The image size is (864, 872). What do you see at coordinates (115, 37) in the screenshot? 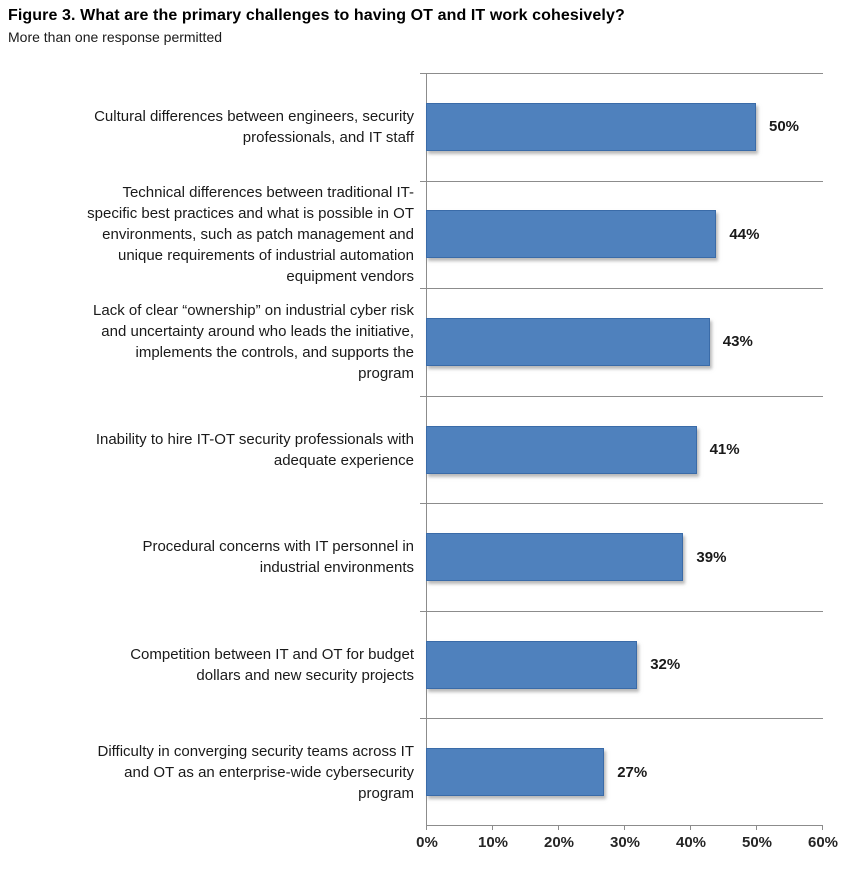
I see `figure-subtitle: More than one response permitted` at bounding box center [115, 37].